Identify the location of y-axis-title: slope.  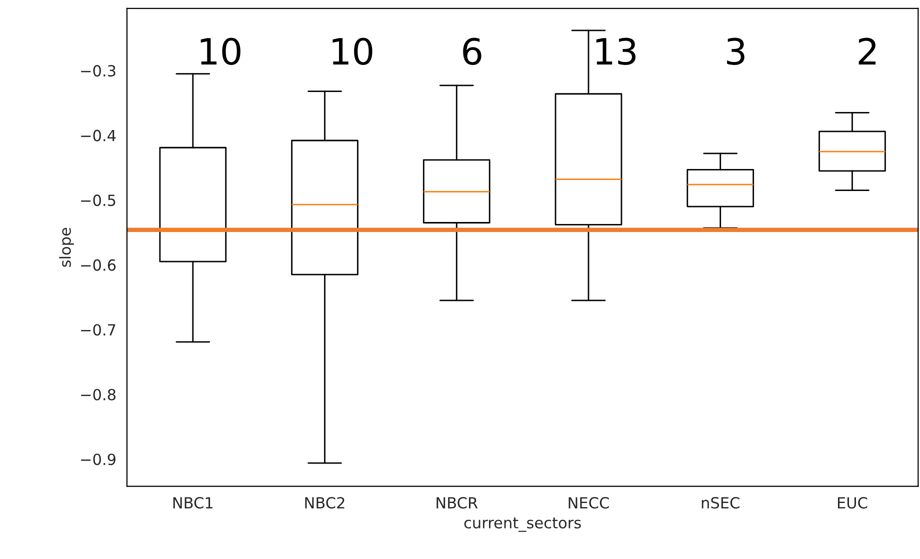
(66, 247).